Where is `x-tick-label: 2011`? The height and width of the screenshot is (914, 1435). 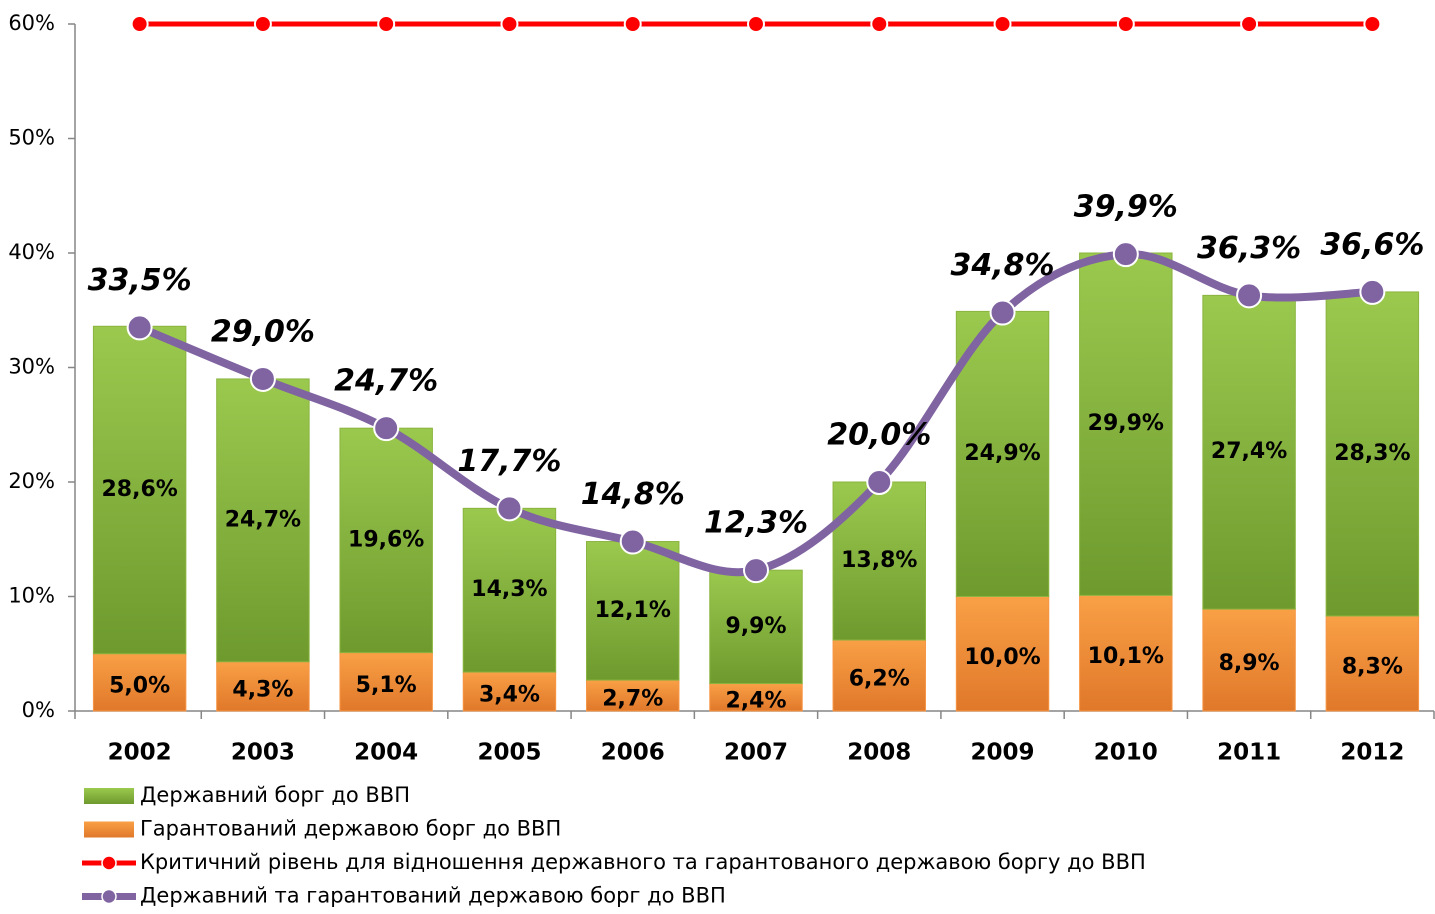
x-tick-label: 2011 is located at coordinates (1249, 753).